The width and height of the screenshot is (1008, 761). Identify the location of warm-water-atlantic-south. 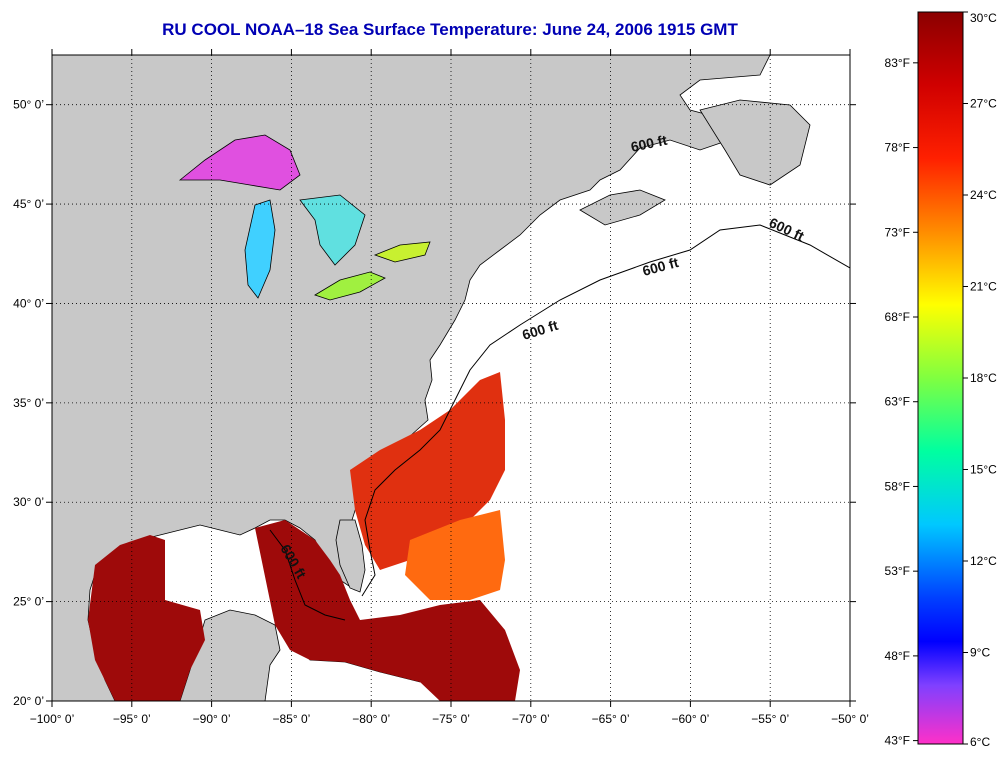
(455, 555).